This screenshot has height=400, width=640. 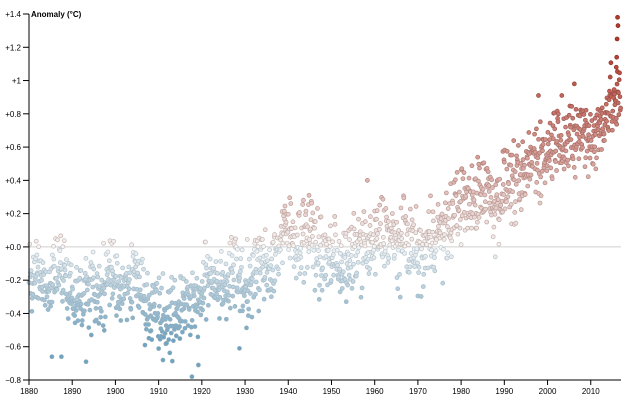 What do you see at coordinates (72, 391) in the screenshot?
I see `x-tick-label: 1890` at bounding box center [72, 391].